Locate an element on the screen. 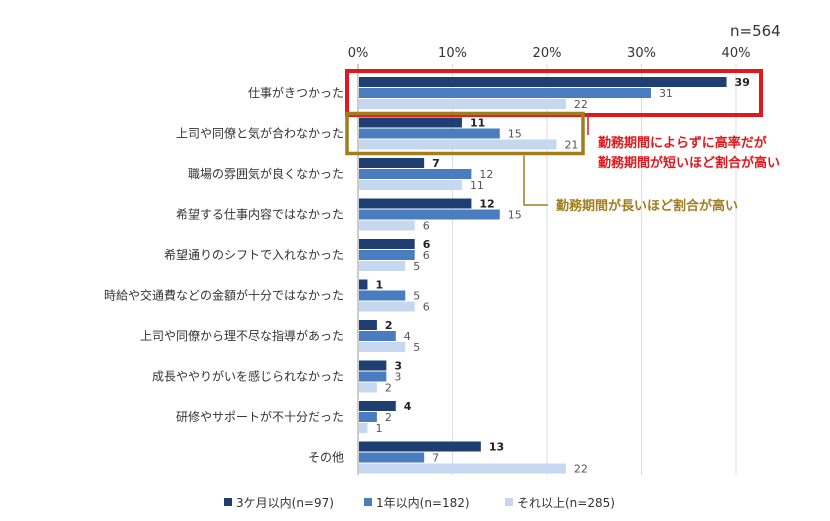  legend-label: 3ケ月以内(n=97) is located at coordinates (285, 503).